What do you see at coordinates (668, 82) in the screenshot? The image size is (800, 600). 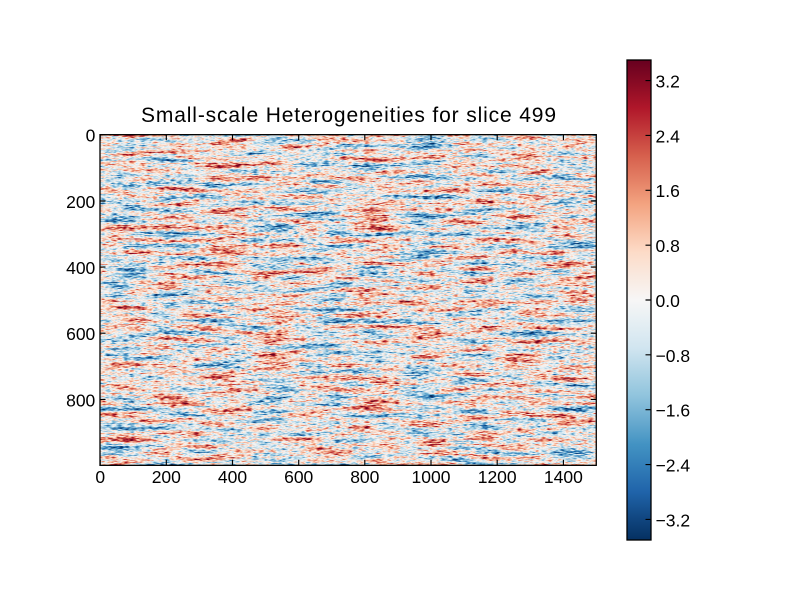 I see `svg-text: 3.2` at bounding box center [668, 82].